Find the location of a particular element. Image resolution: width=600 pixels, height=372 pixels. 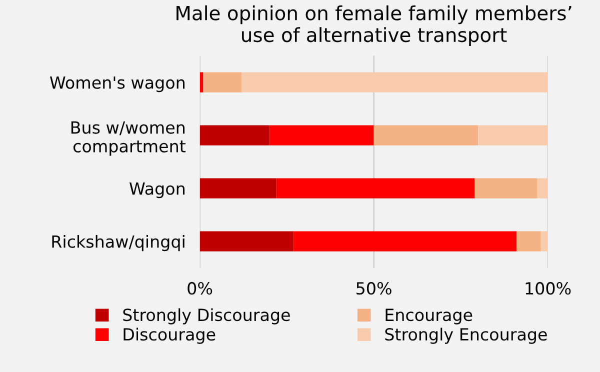

x-tick-label: 100% is located at coordinates (548, 288).